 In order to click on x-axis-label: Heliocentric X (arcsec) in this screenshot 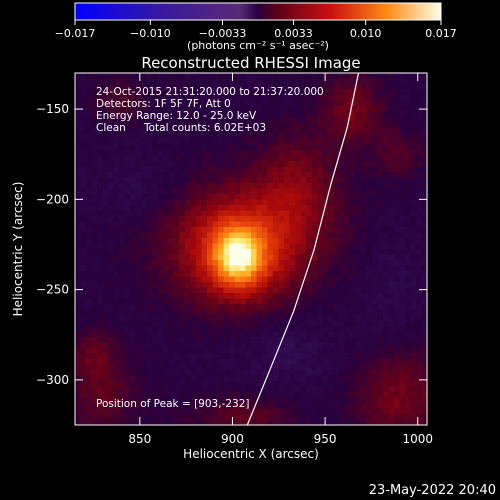, I will do `click(251, 454)`.